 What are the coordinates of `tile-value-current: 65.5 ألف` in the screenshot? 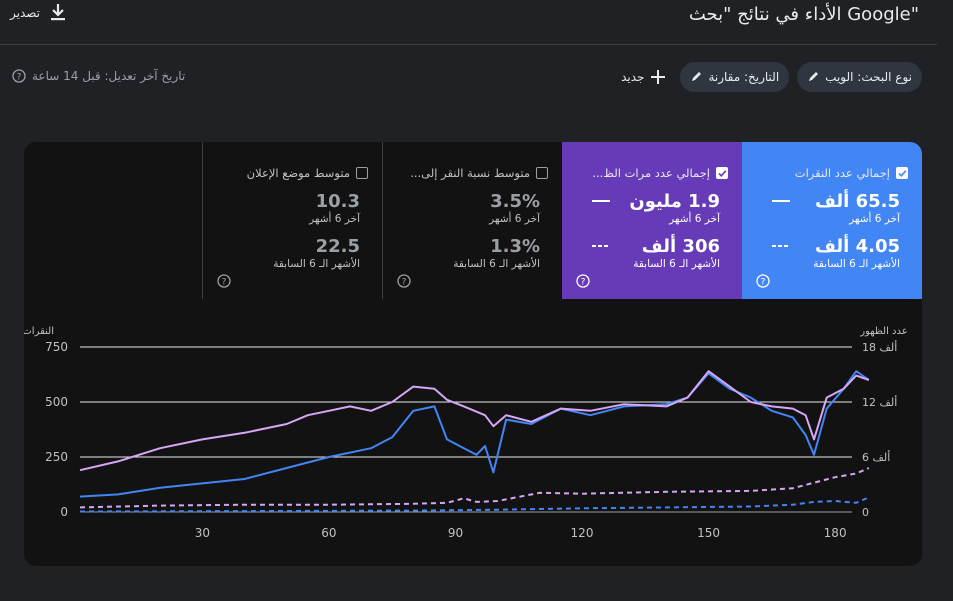 It's located at (857, 201).